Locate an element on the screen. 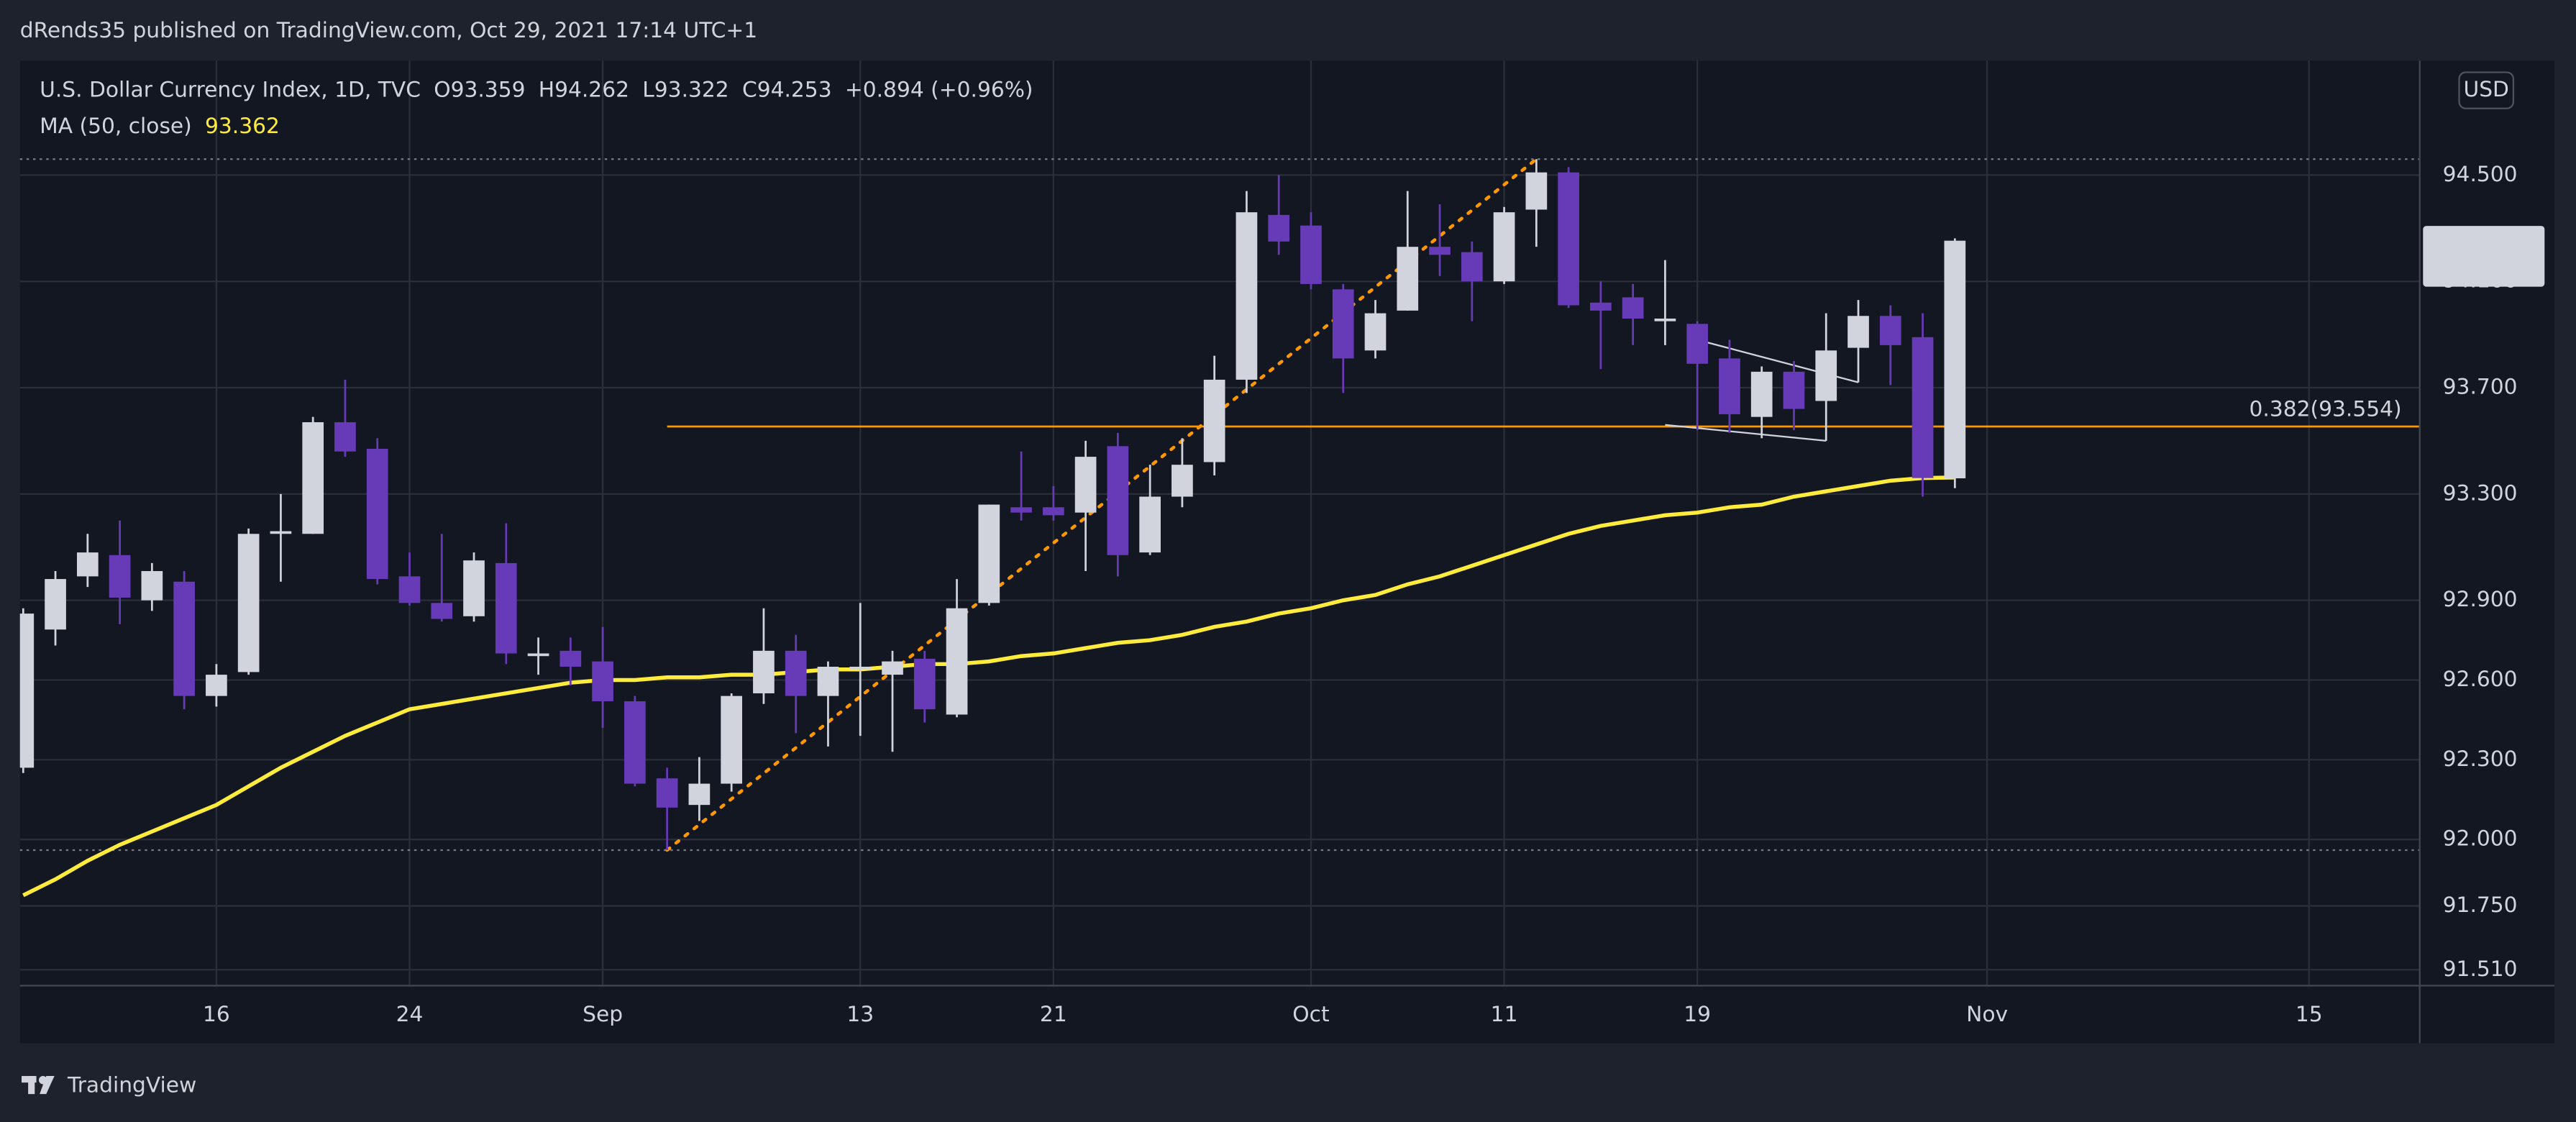  x-tick-label: Nov is located at coordinates (1987, 1014).